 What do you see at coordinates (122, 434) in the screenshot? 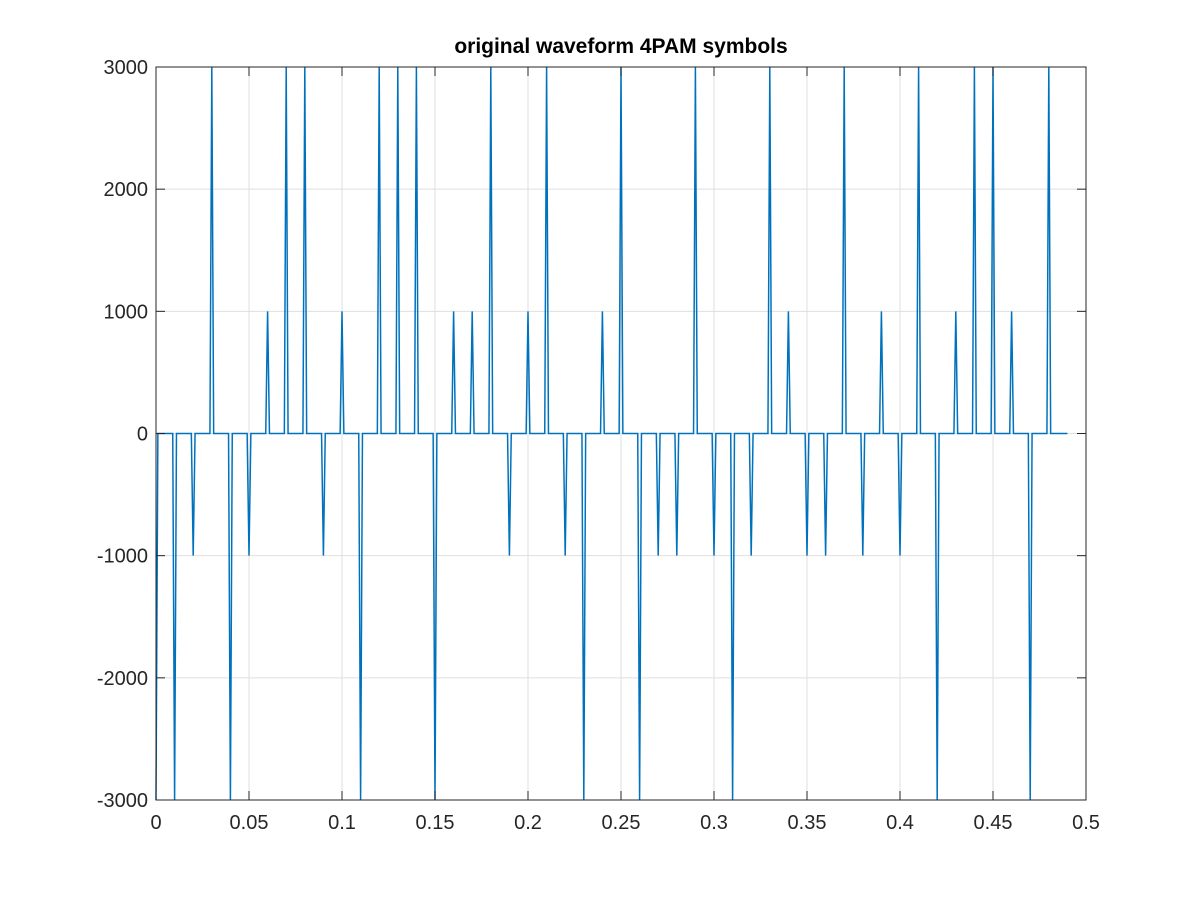
I see `y-tick-labels: -3000 -2000 -1000 0 1000 2000 3000` at bounding box center [122, 434].